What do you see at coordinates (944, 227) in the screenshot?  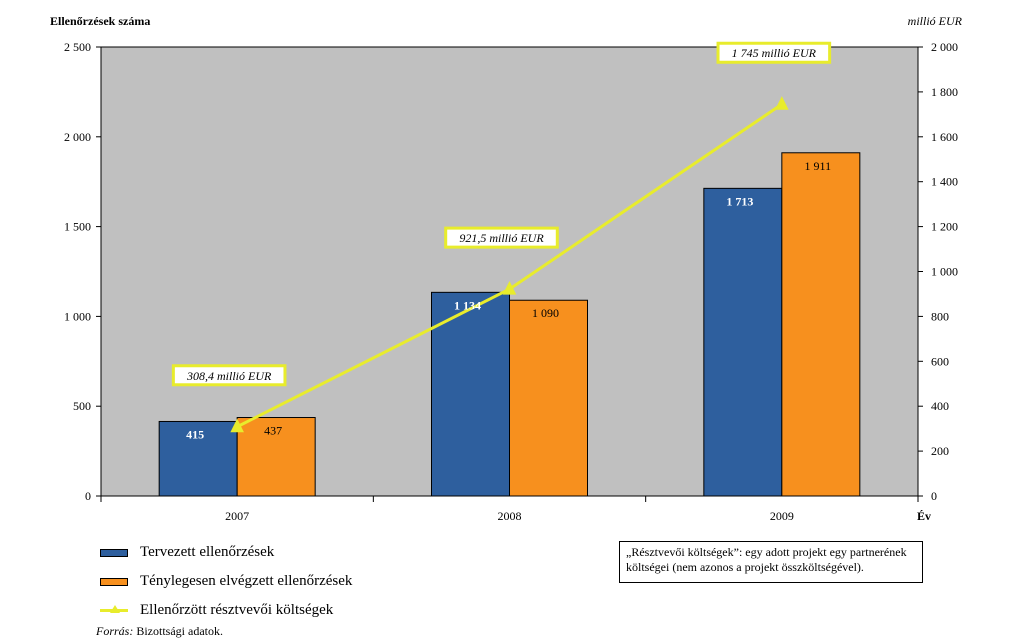 I see `right-tick-label: 1 200` at bounding box center [944, 227].